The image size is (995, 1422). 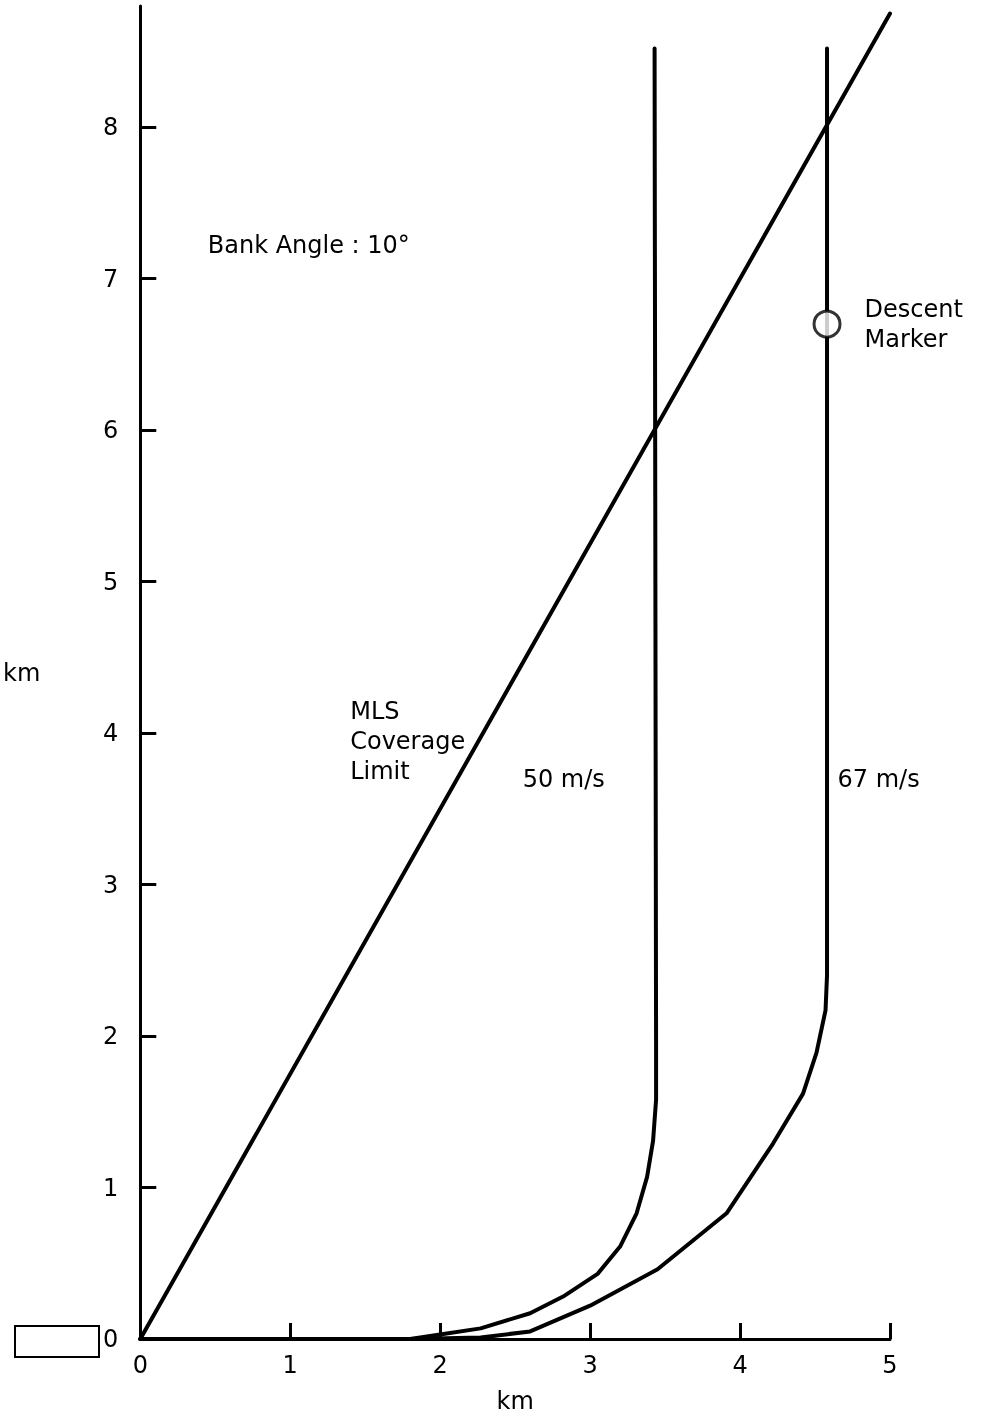 I want to click on y-tick-label: 3, so click(x=111, y=884).